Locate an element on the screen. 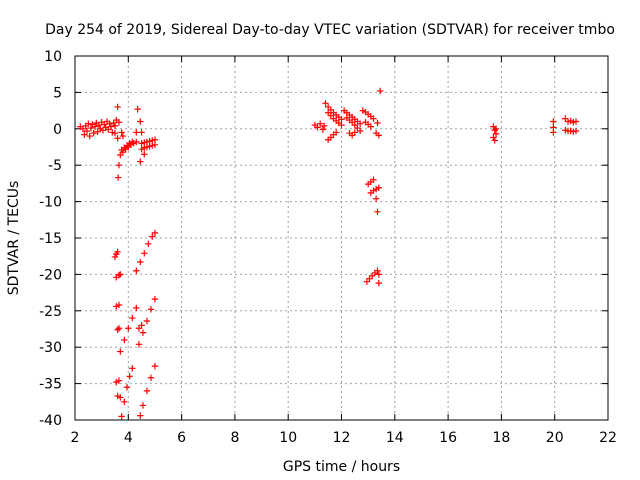 This screenshot has width=640, height=480. y-tick-label: 5 is located at coordinates (57, 93).